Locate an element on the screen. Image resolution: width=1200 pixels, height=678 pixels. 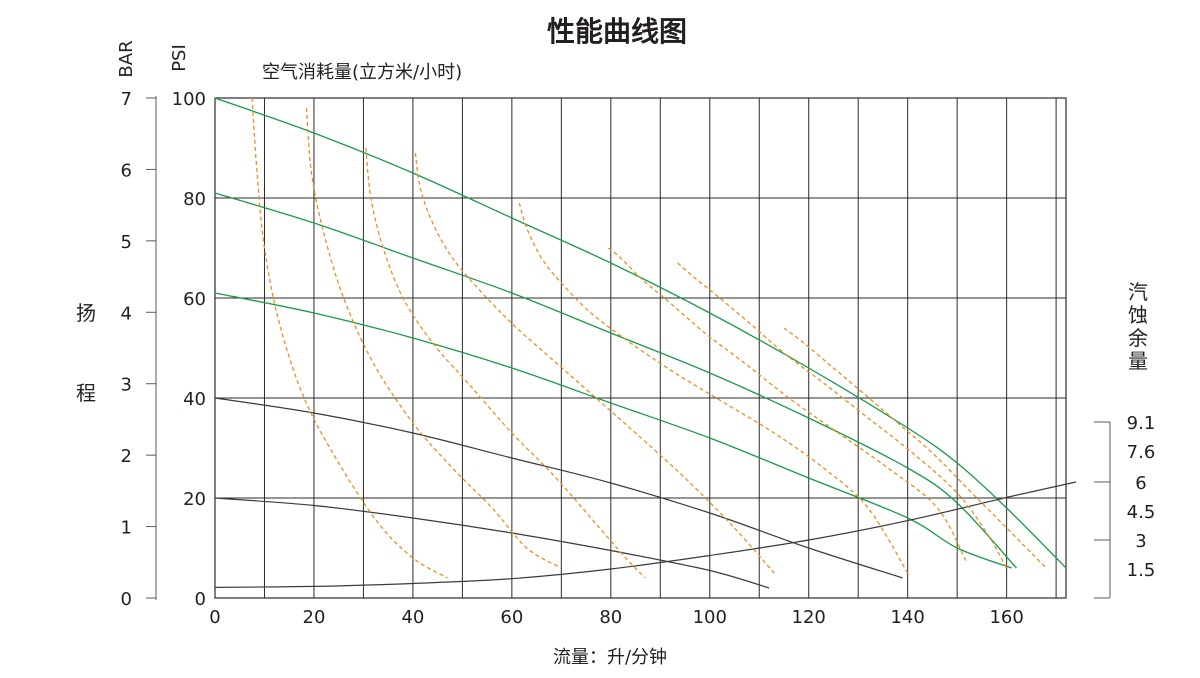
bar-unit-label: BAR is located at coordinates (126, 58).